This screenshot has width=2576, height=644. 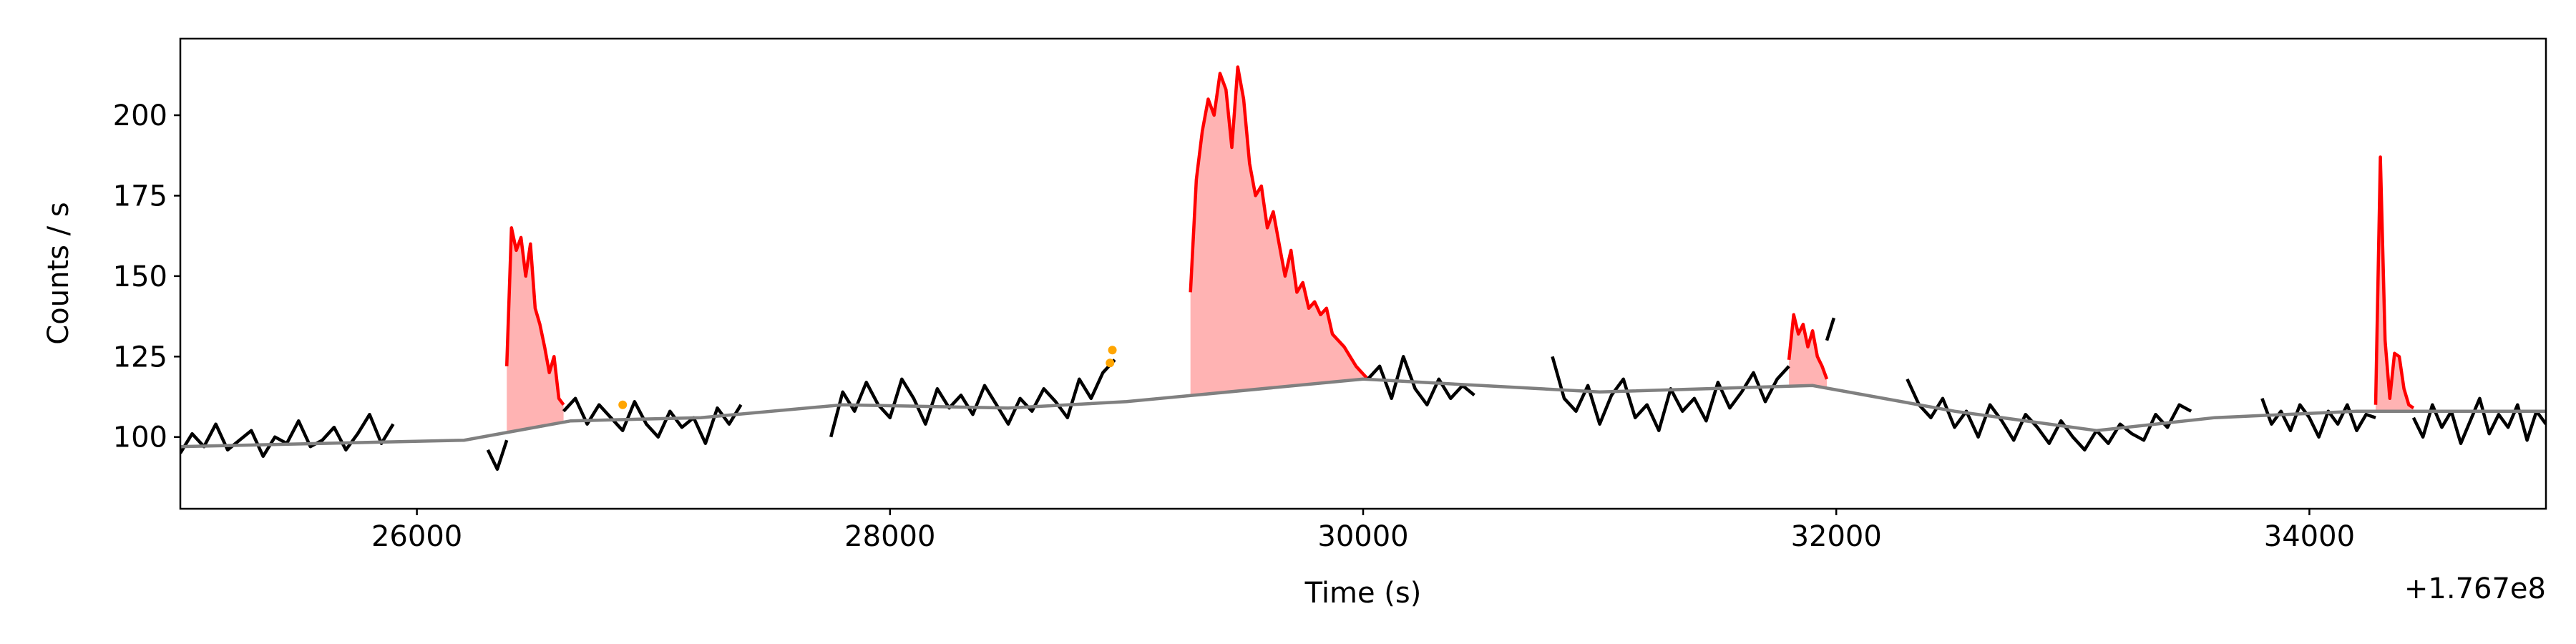 I want to click on x-offset-label: +1.767e8, so click(x=2475, y=588).